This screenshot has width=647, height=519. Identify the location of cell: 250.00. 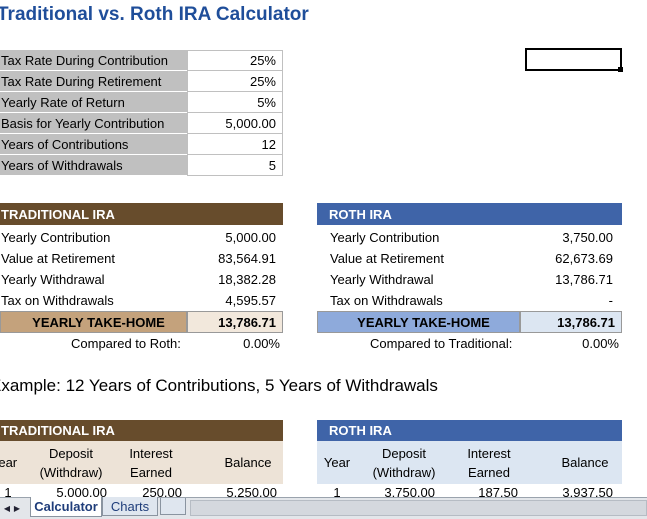
(162, 492).